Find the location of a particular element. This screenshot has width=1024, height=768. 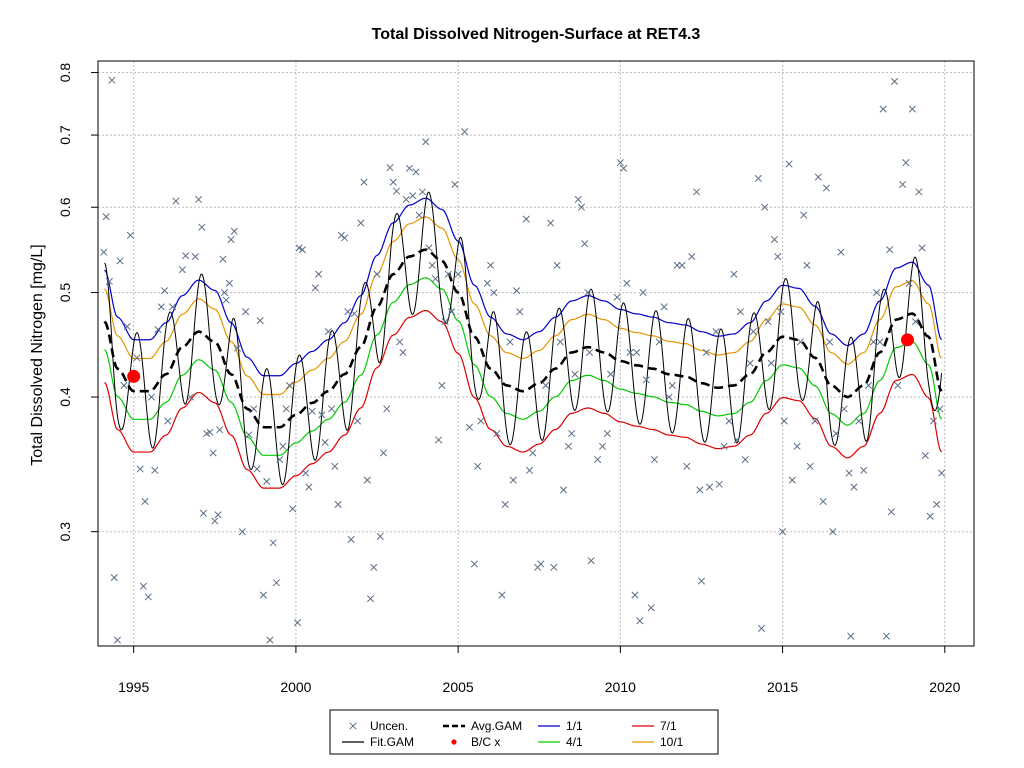

legend-item: 7/1 is located at coordinates (654, 726).